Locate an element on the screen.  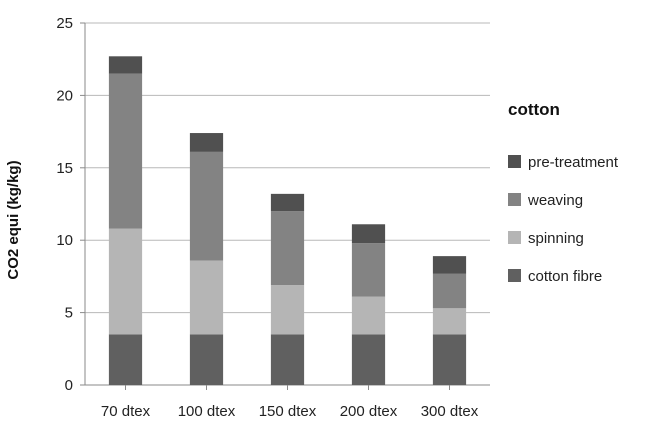
x-tick-label: 70 dtex is located at coordinates (126, 411).